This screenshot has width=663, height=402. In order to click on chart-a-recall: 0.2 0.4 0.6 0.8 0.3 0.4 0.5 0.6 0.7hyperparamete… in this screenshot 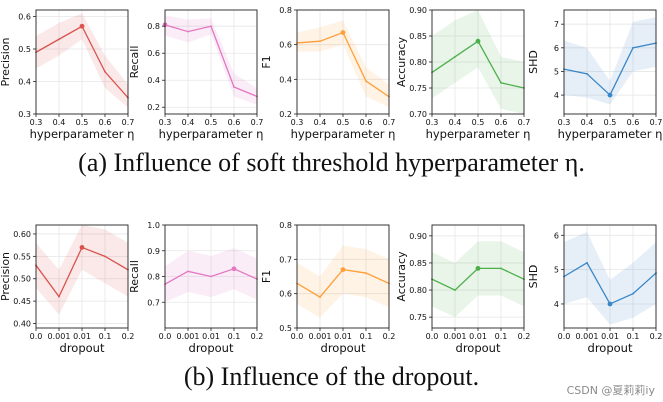, I will do `click(196, 75)`.